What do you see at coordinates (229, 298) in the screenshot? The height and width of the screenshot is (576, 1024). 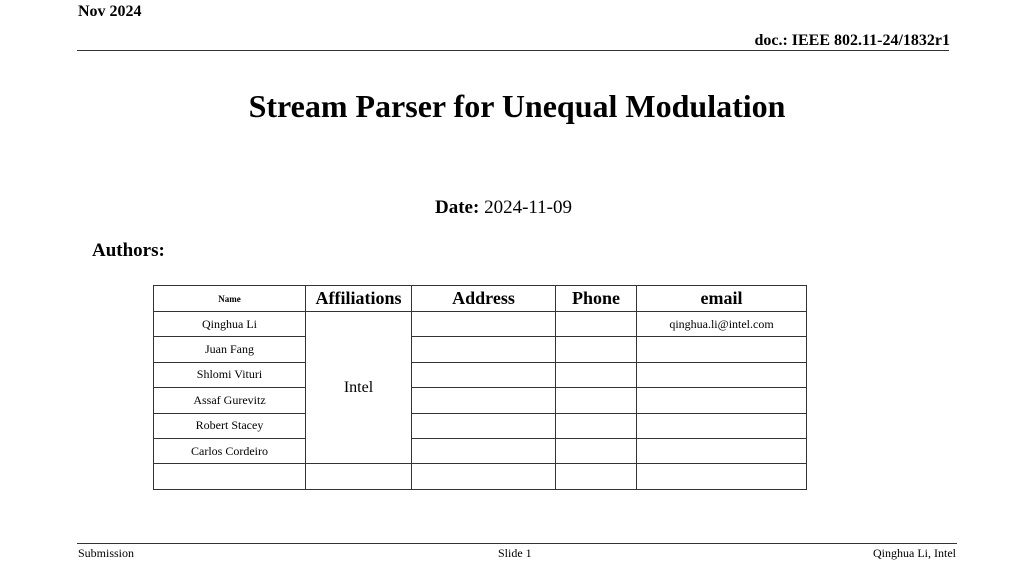 I see `column-header-name: Name` at bounding box center [229, 298].